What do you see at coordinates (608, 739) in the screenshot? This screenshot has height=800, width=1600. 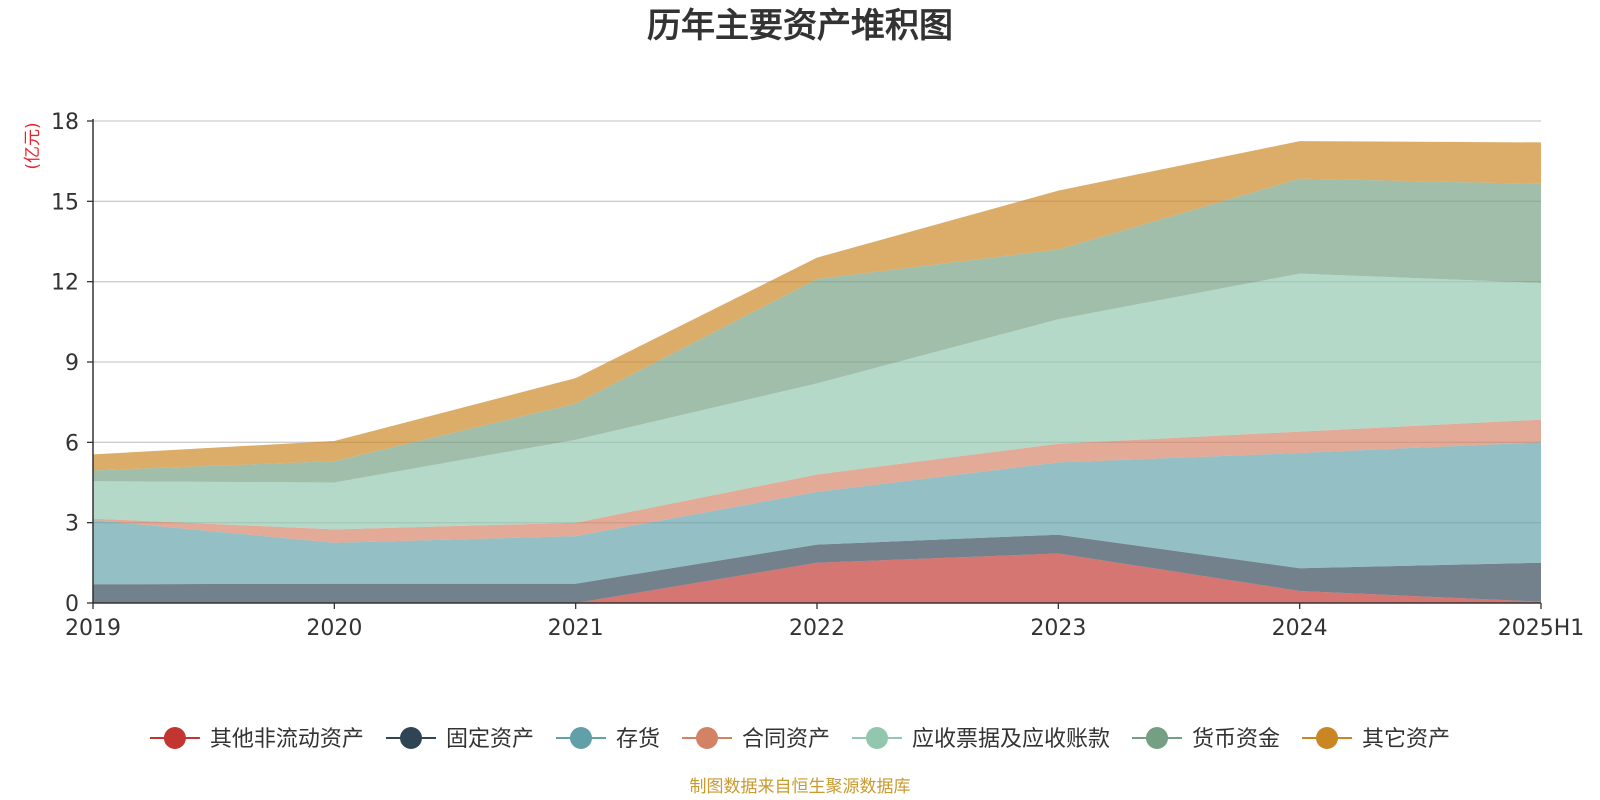 I see `legend-item-2: 存货` at bounding box center [608, 739].